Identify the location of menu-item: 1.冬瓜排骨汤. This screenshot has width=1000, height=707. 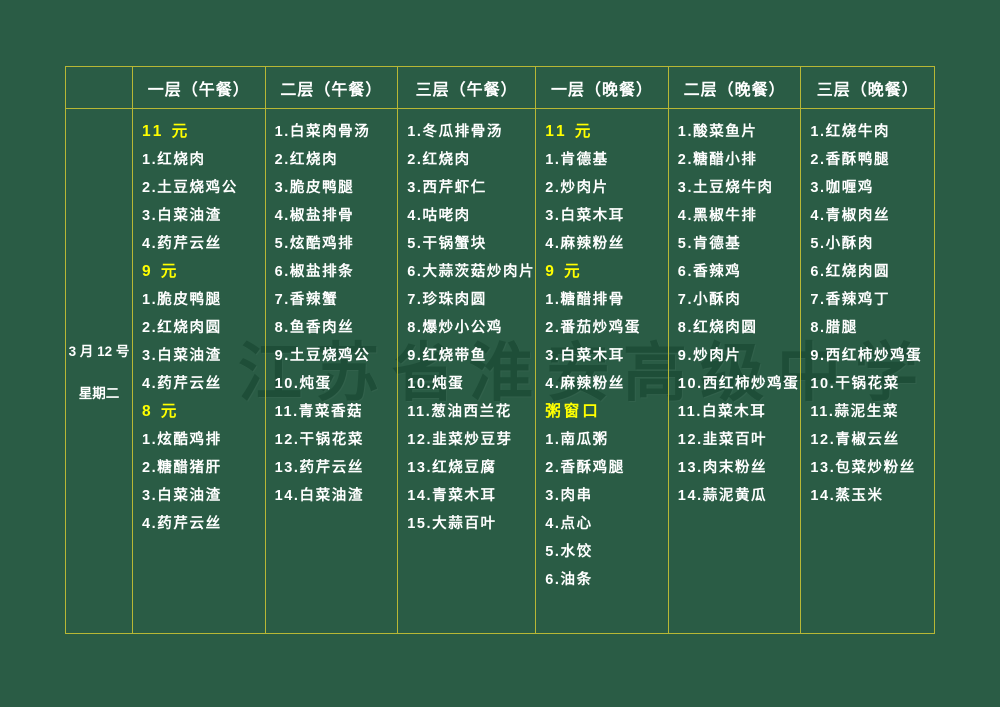
(455, 132).